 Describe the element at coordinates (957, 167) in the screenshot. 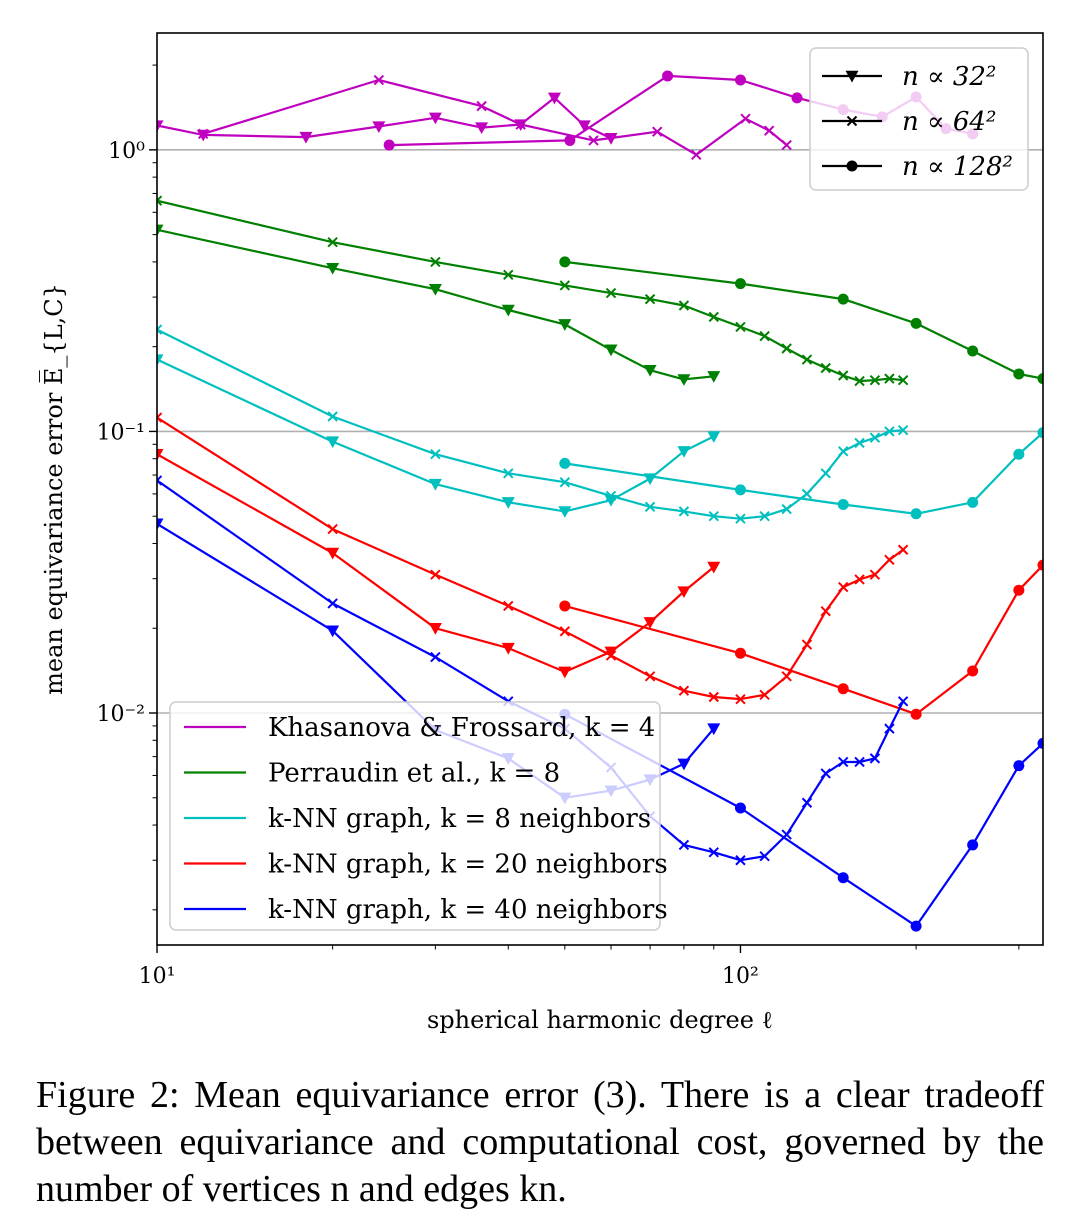

I see `marker-legend-label: n ∝ 128²` at that location.